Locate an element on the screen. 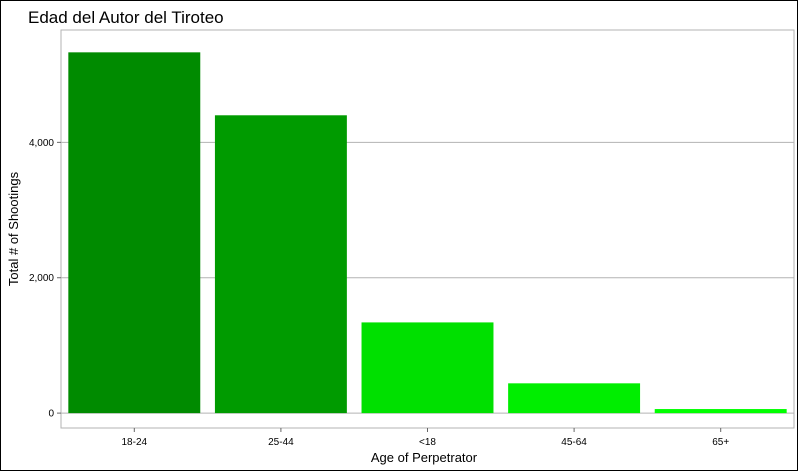  x-tick-label: <18 is located at coordinates (427, 442).